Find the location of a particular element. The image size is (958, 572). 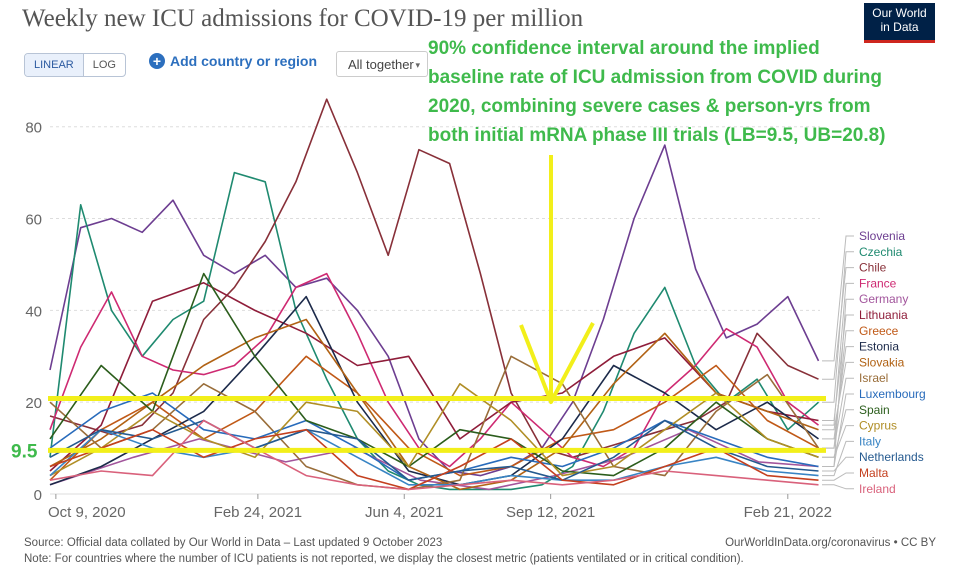

grouping-value: All together is located at coordinates (381, 64).